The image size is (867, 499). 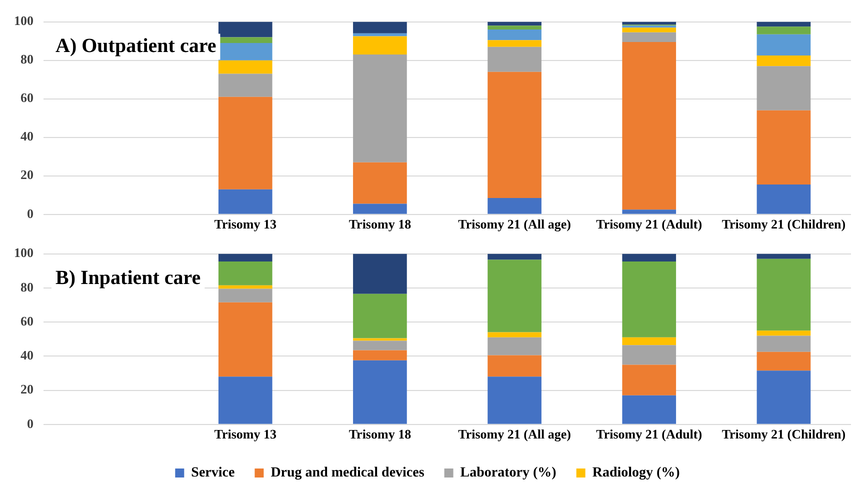 What do you see at coordinates (508, 473) in the screenshot?
I see `legend-label: Laboratory (%)` at bounding box center [508, 473].